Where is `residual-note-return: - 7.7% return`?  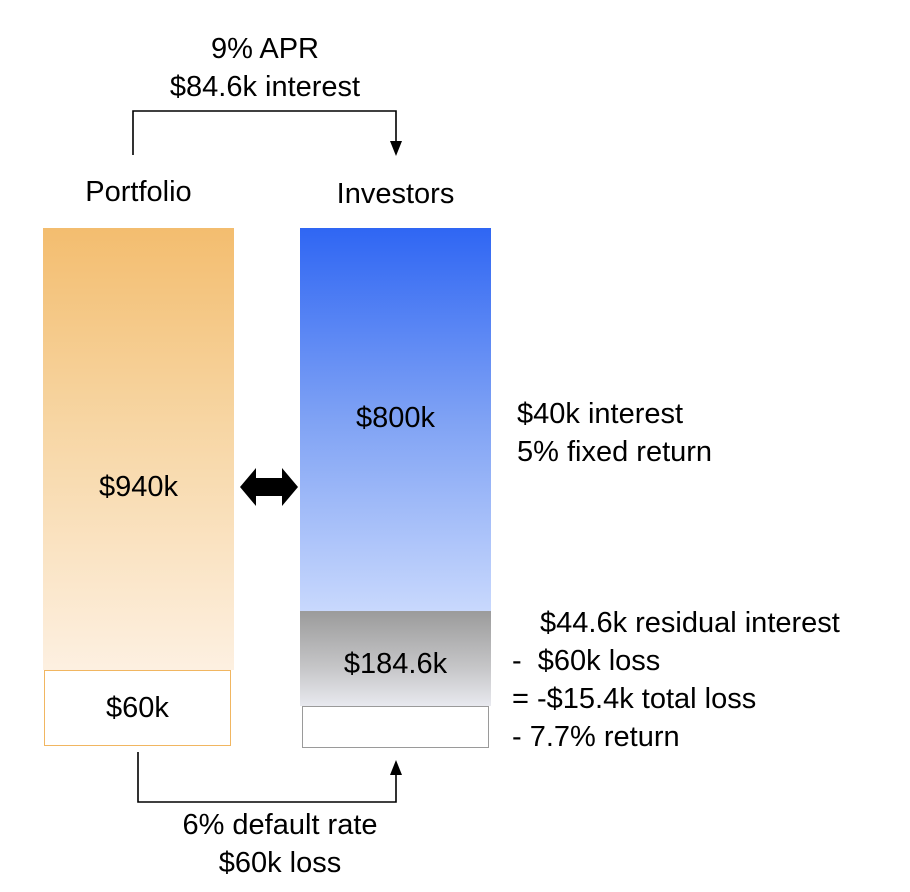
residual-note-return: - 7.7% return is located at coordinates (596, 737).